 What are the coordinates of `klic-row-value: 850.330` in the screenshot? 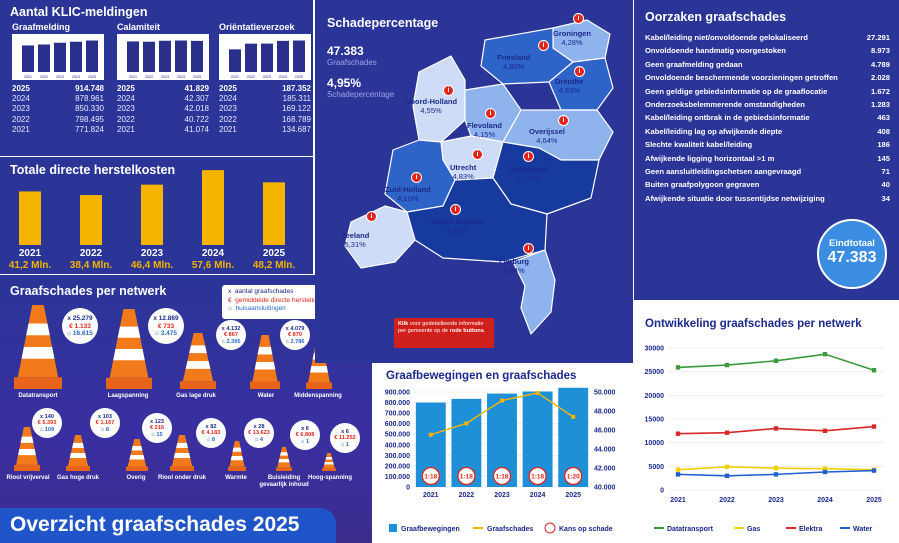 It's located at (89, 109).